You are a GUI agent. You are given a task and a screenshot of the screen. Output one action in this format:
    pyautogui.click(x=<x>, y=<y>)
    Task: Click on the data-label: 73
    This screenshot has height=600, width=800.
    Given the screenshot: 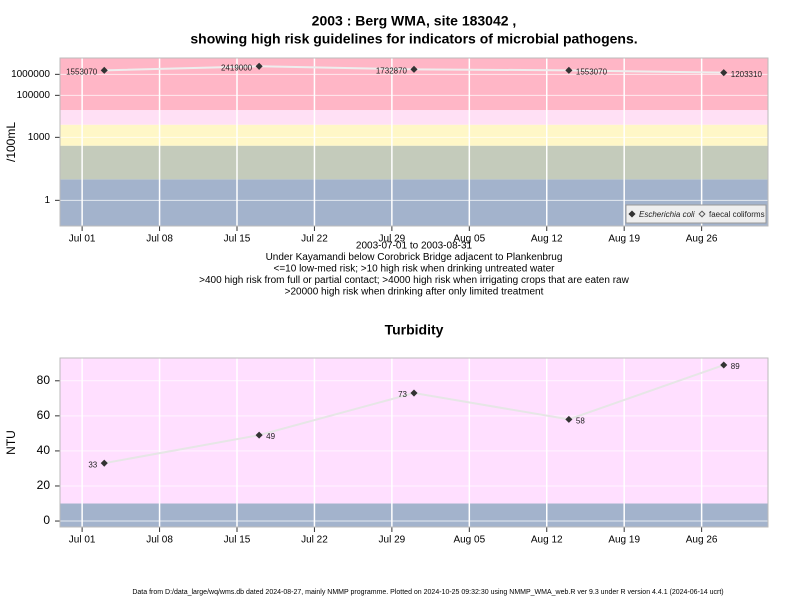 What is the action you would take?
    pyautogui.click(x=402, y=394)
    